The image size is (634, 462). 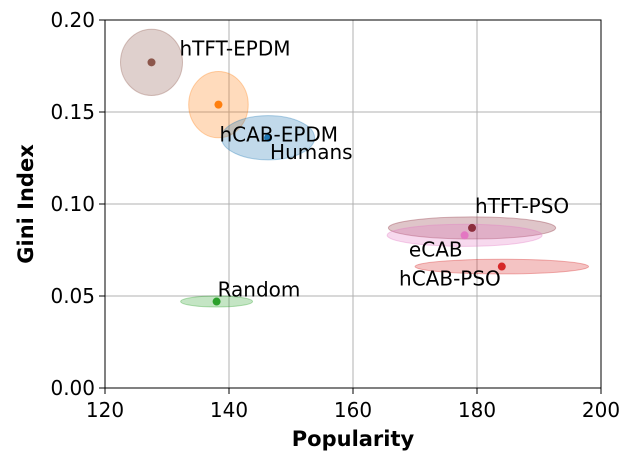 I want to click on y-tick-label: 0.00, so click(x=72, y=388).